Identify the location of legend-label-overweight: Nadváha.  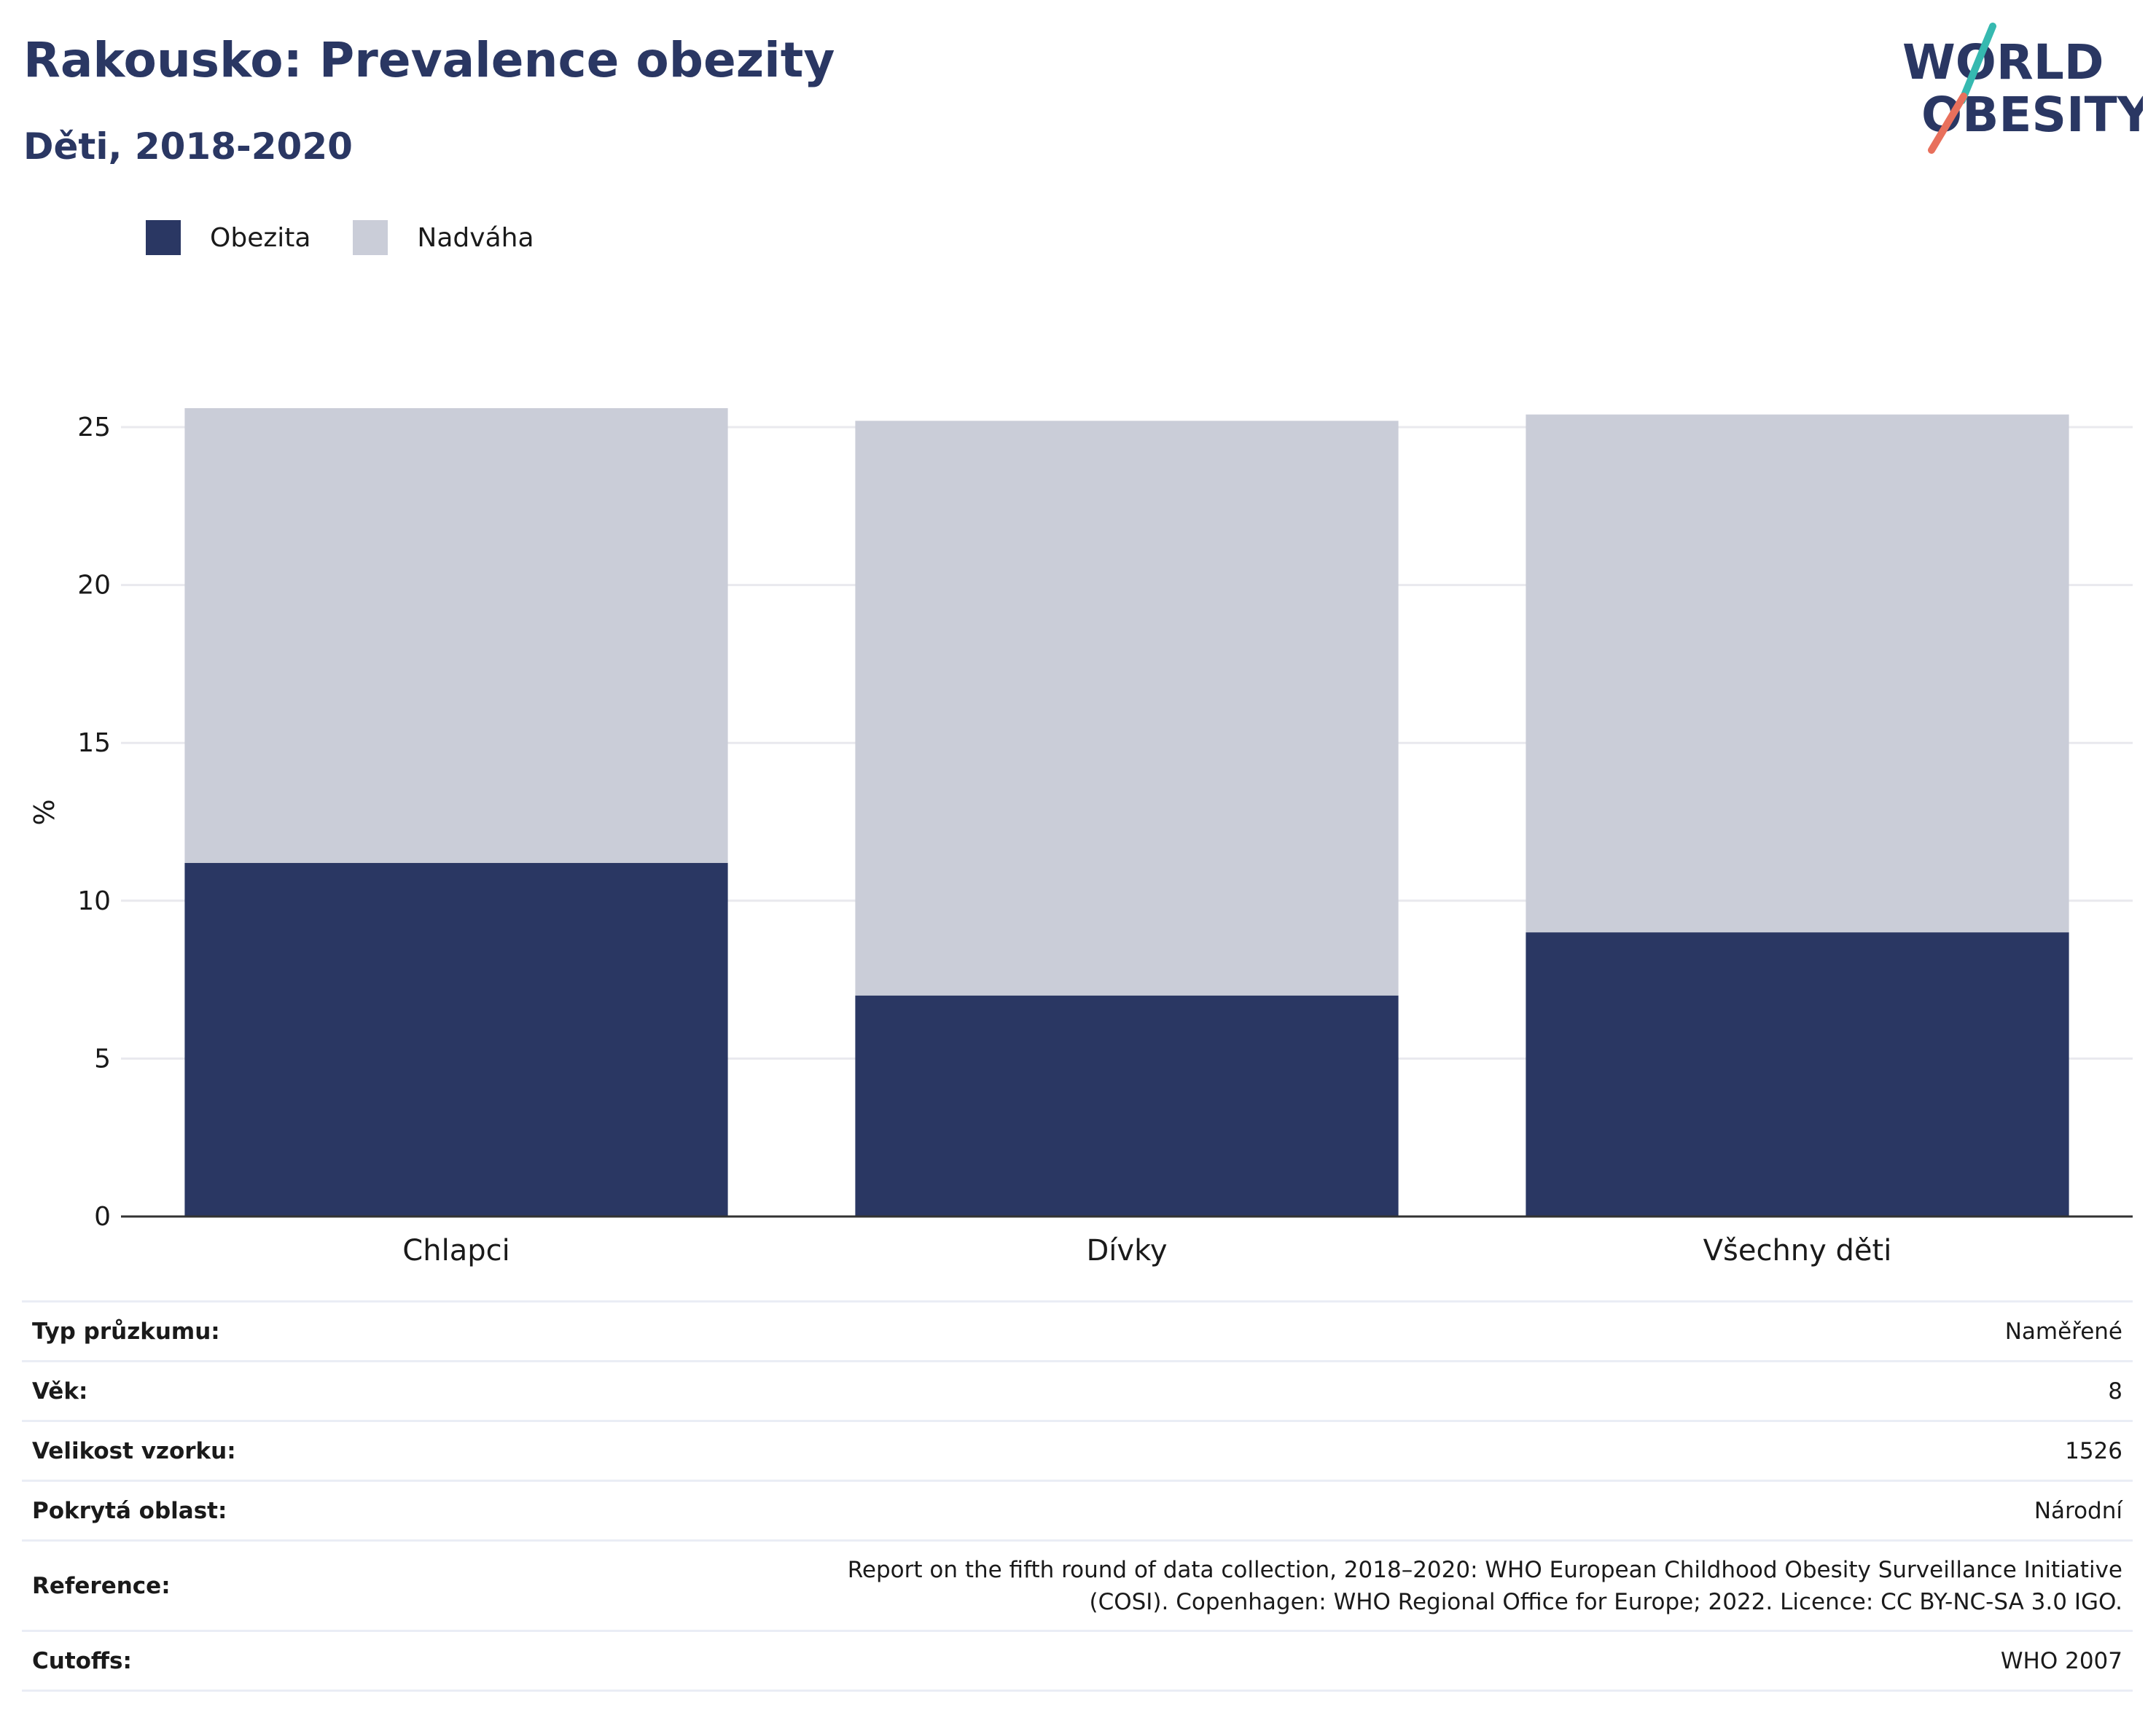
(476, 238).